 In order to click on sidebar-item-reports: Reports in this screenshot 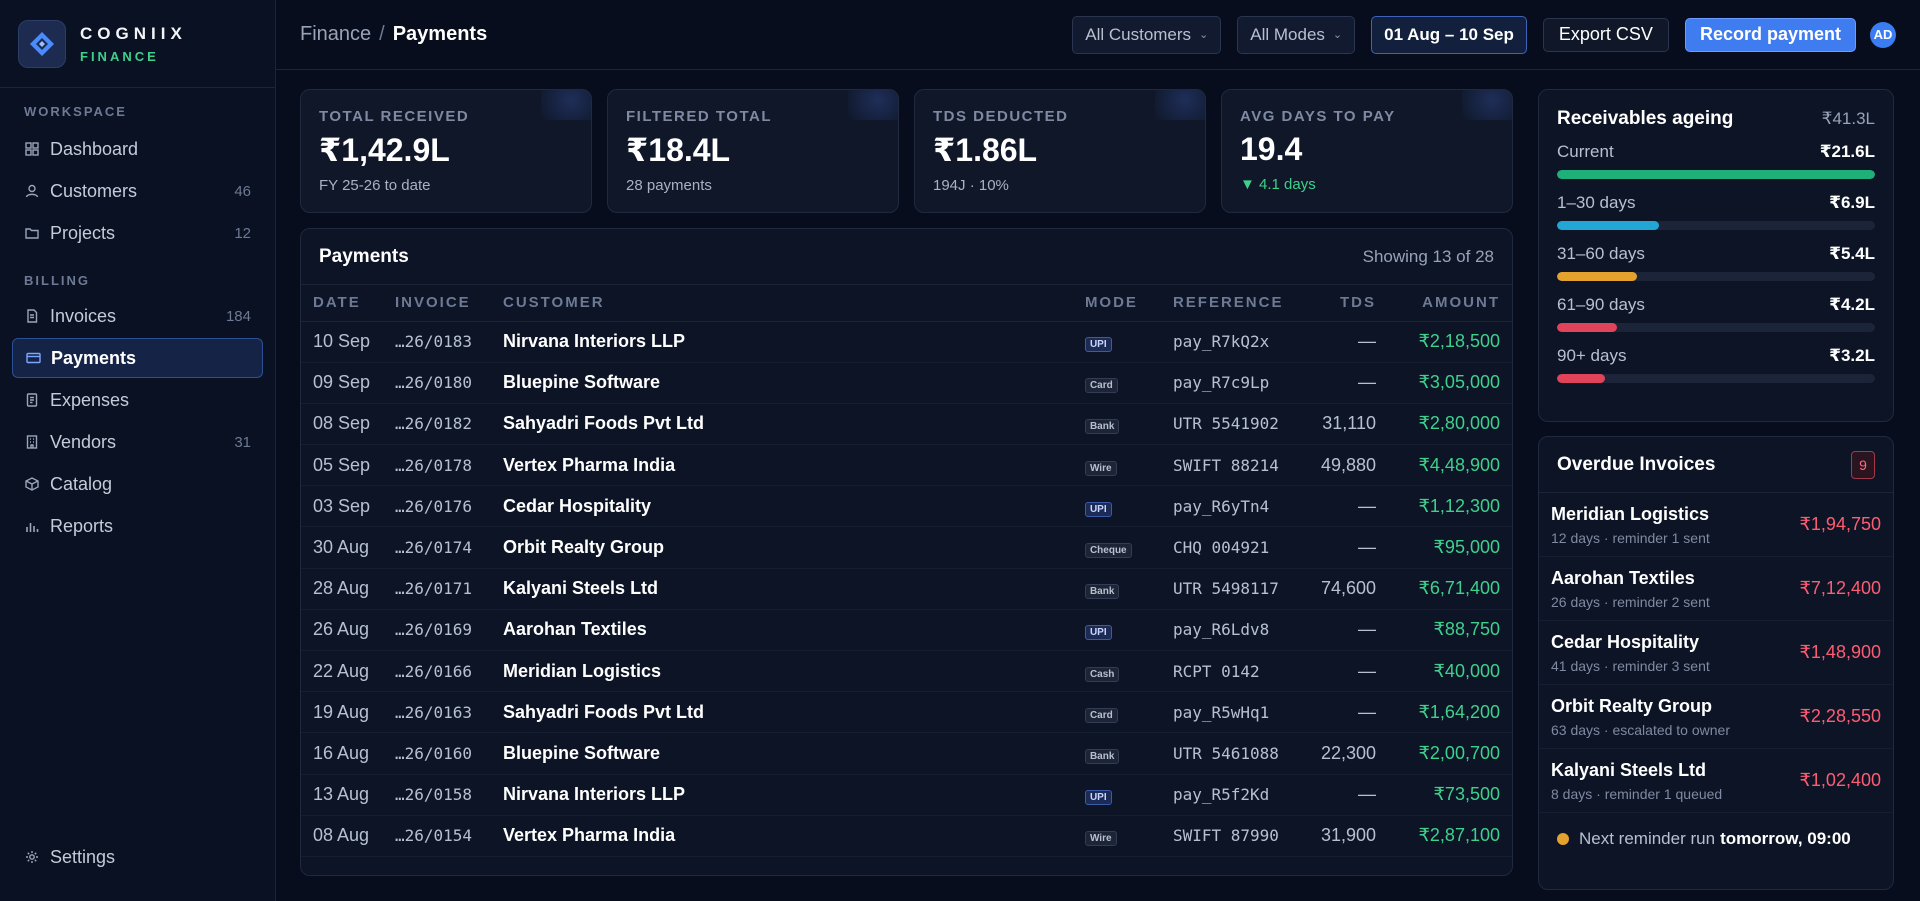, I will do `click(137, 526)`.